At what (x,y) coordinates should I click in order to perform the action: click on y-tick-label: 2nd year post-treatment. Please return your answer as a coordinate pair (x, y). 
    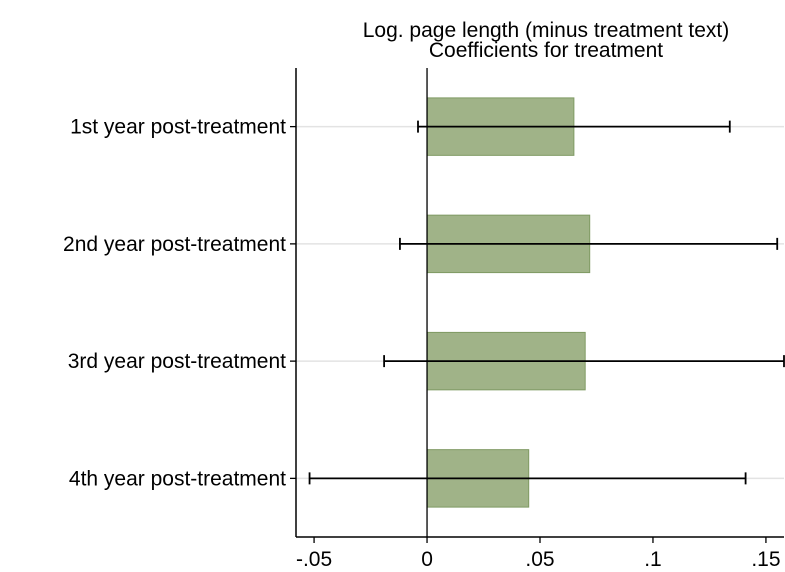
    Looking at the image, I should click on (174, 244).